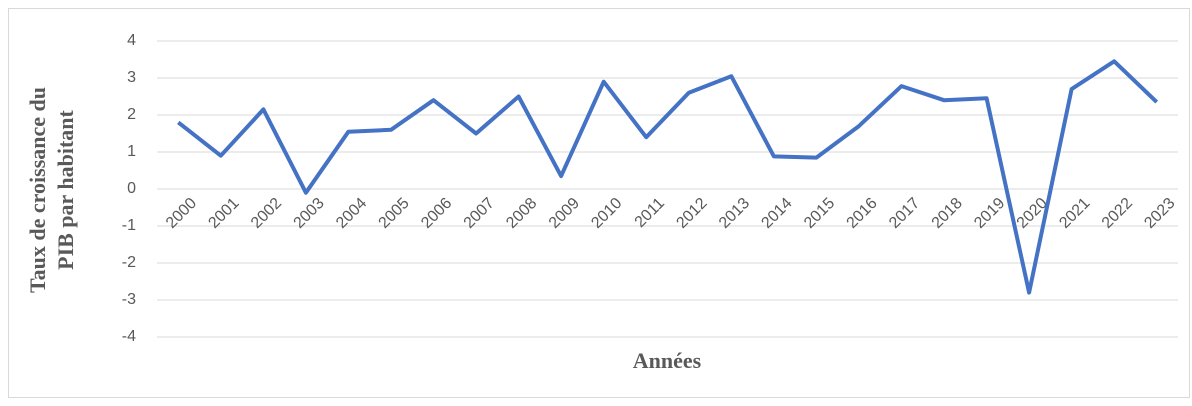  What do you see at coordinates (131, 151) in the screenshot?
I see `y-tick-label: 1` at bounding box center [131, 151].